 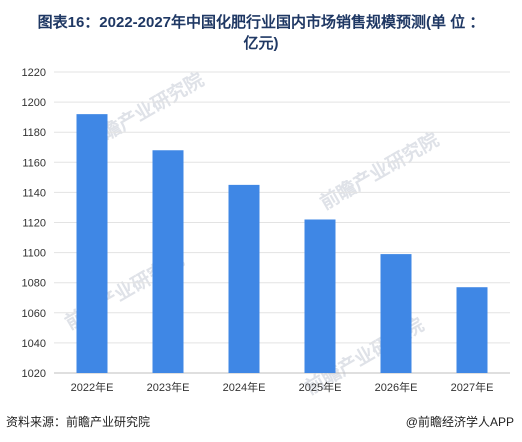 What do you see at coordinates (472, 330) in the screenshot?
I see `bar-2027年E` at bounding box center [472, 330].